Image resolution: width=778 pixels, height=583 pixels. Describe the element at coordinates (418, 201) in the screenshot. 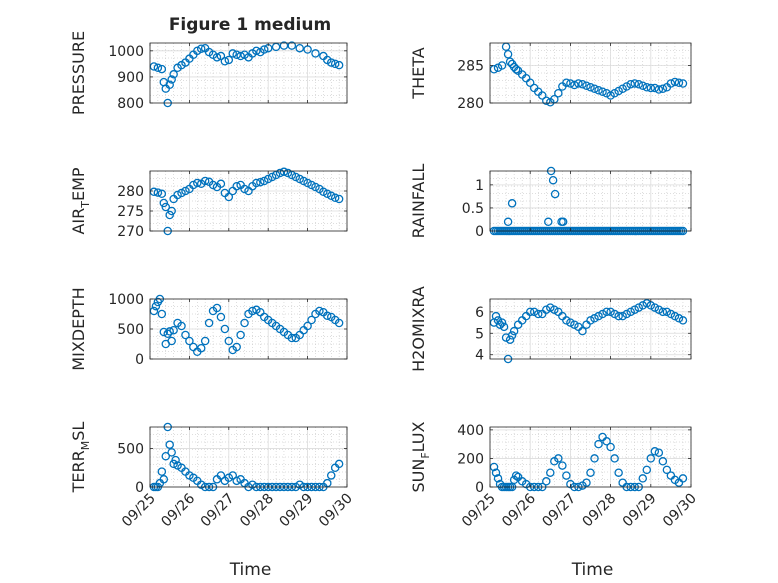

I see `y-axis-label: RAINFALL` at that location.